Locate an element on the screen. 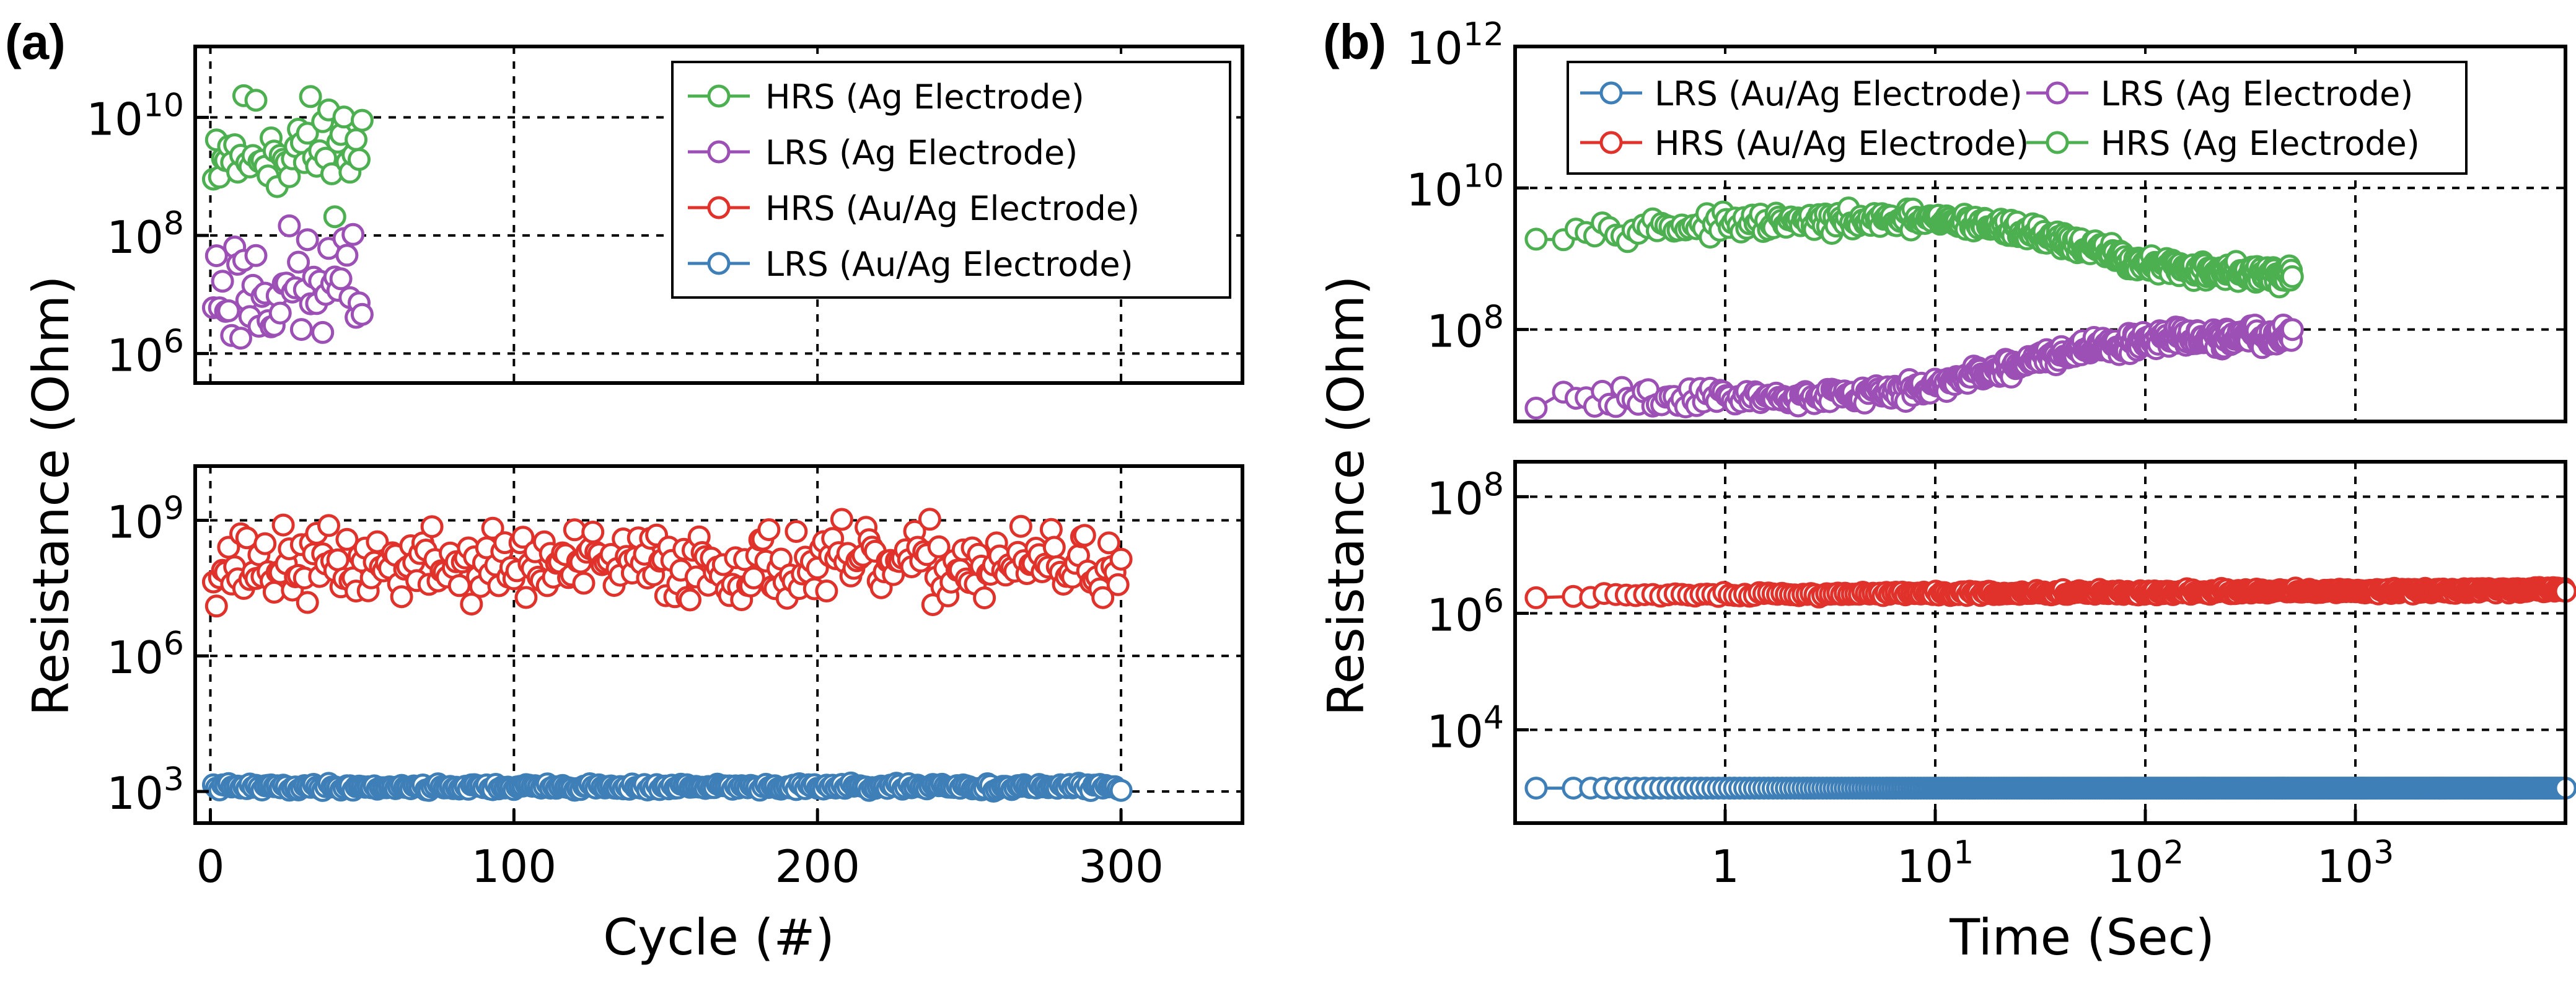 This screenshot has width=2576, height=983. panel-b-ytick-label-lower: 10⁸ is located at coordinates (1465, 495).